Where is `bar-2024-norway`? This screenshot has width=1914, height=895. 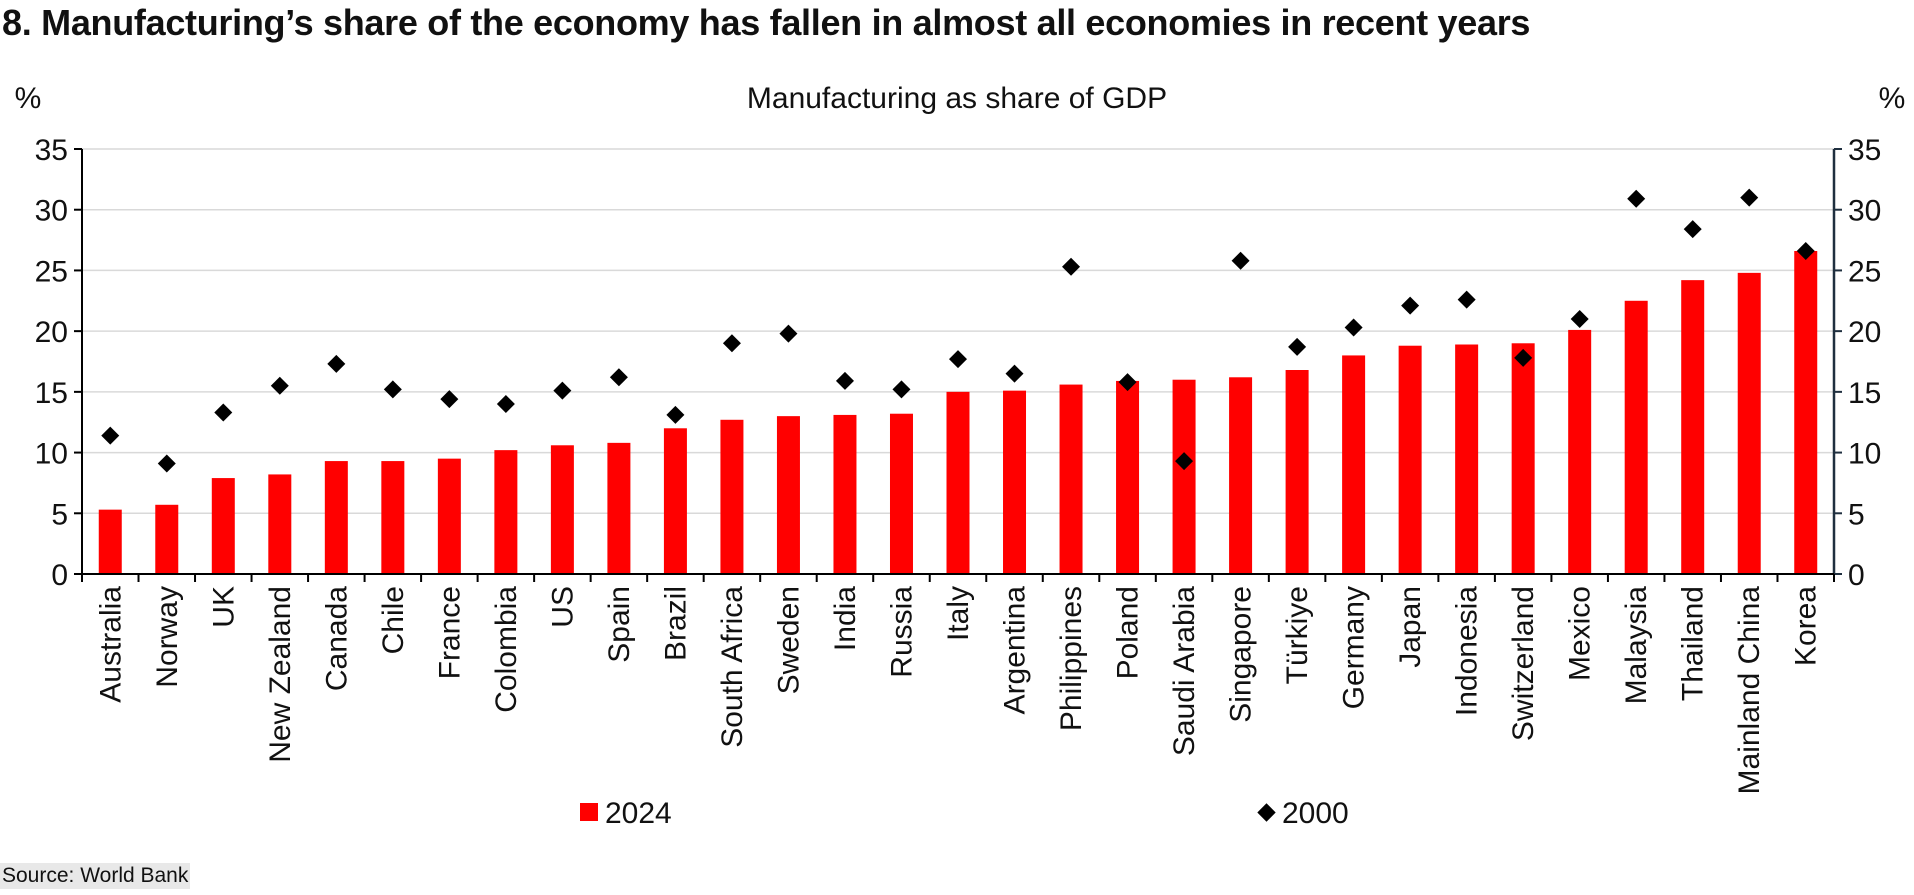 bar-2024-norway is located at coordinates (167, 539).